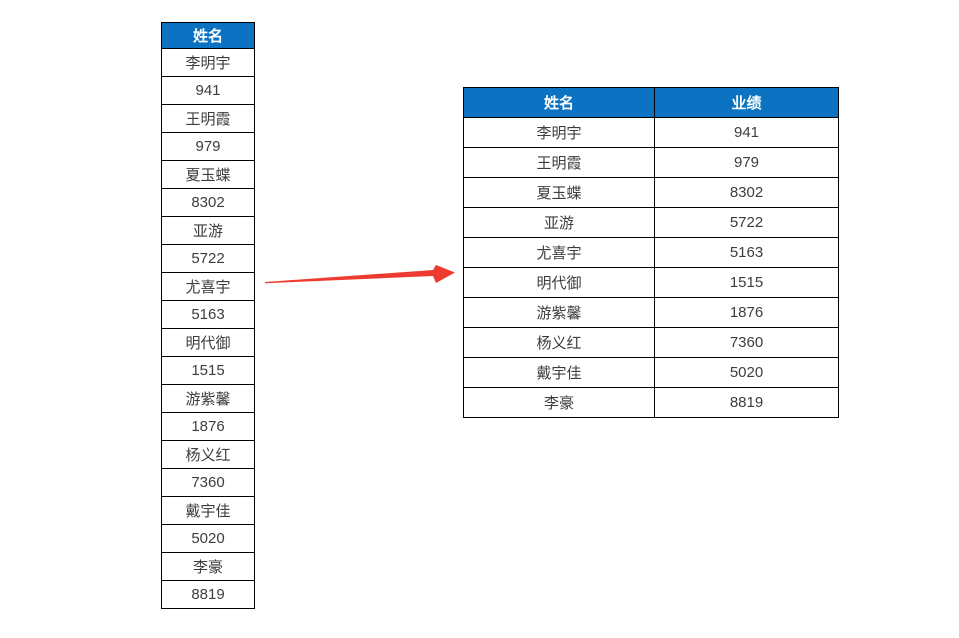 This screenshot has height=638, width=959. I want to click on table-cell: 8819, so click(208, 594).